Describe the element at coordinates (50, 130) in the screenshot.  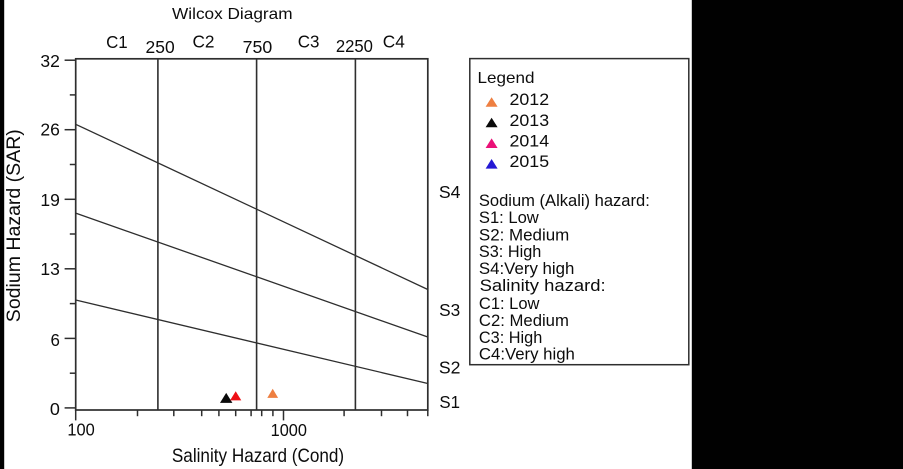
I see `svg-text: 26` at that location.